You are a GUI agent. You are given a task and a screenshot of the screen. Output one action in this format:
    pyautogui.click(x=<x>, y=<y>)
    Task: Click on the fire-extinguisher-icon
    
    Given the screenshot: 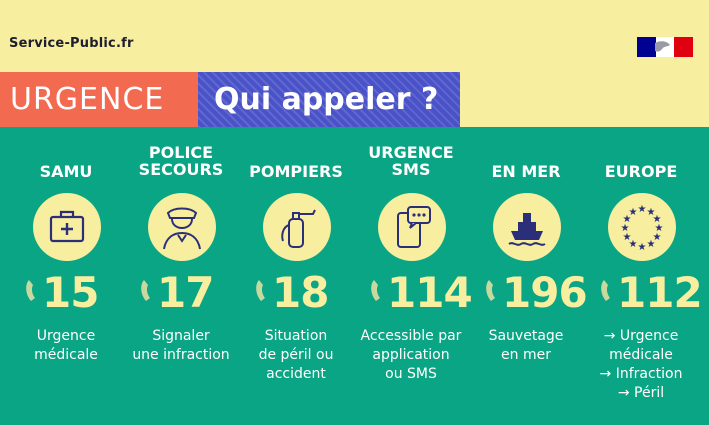 What is the action you would take?
    pyautogui.click(x=298, y=228)
    